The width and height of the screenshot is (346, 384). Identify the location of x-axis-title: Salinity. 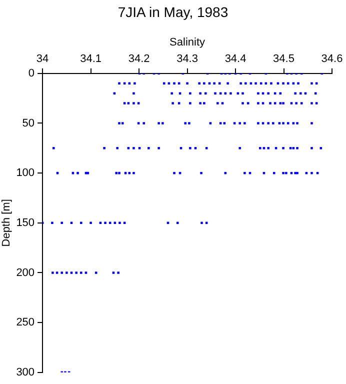
(188, 42).